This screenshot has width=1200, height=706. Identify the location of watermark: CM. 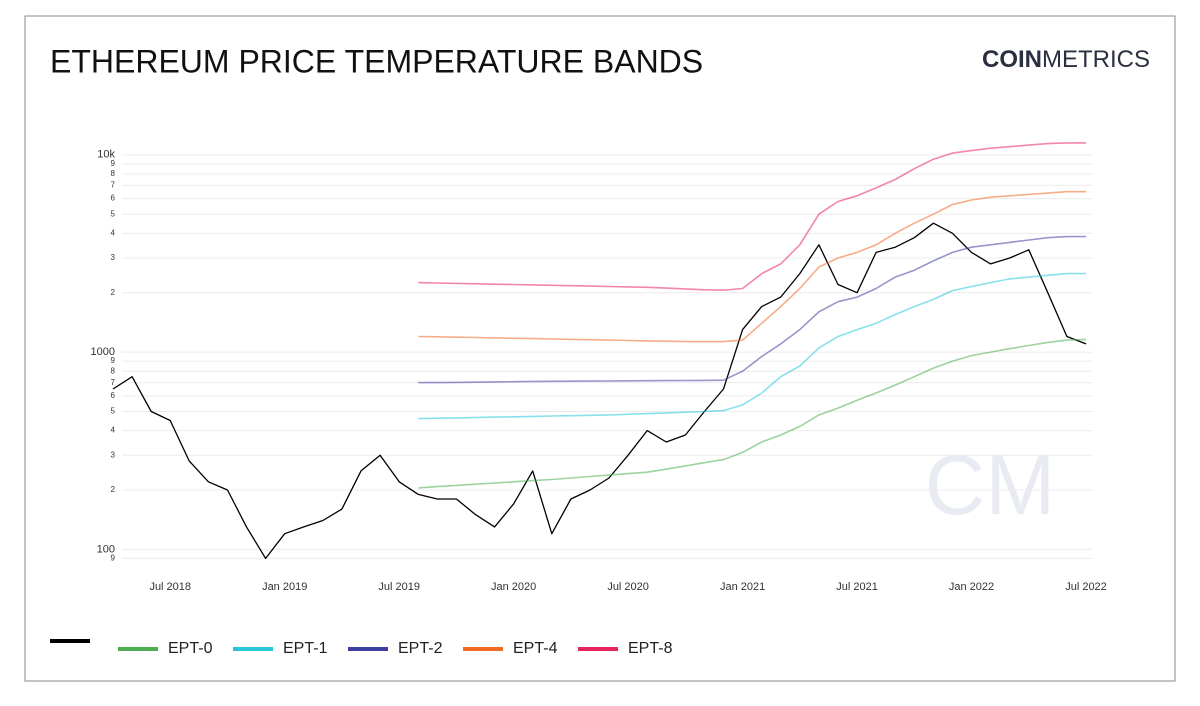
(990, 485).